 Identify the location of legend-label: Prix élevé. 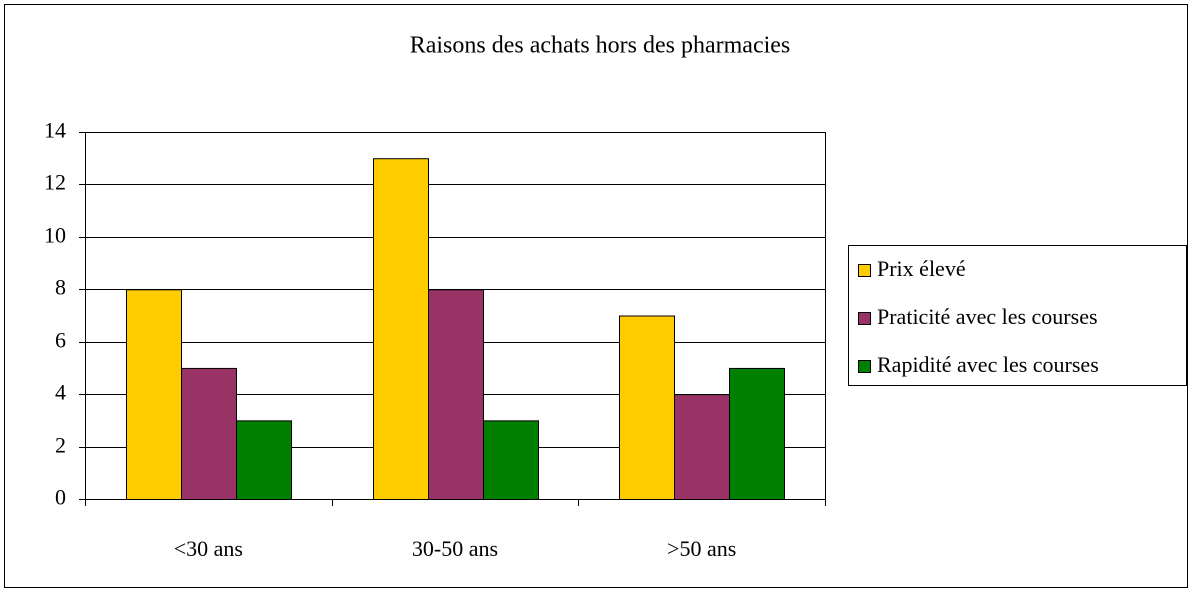
(921, 268).